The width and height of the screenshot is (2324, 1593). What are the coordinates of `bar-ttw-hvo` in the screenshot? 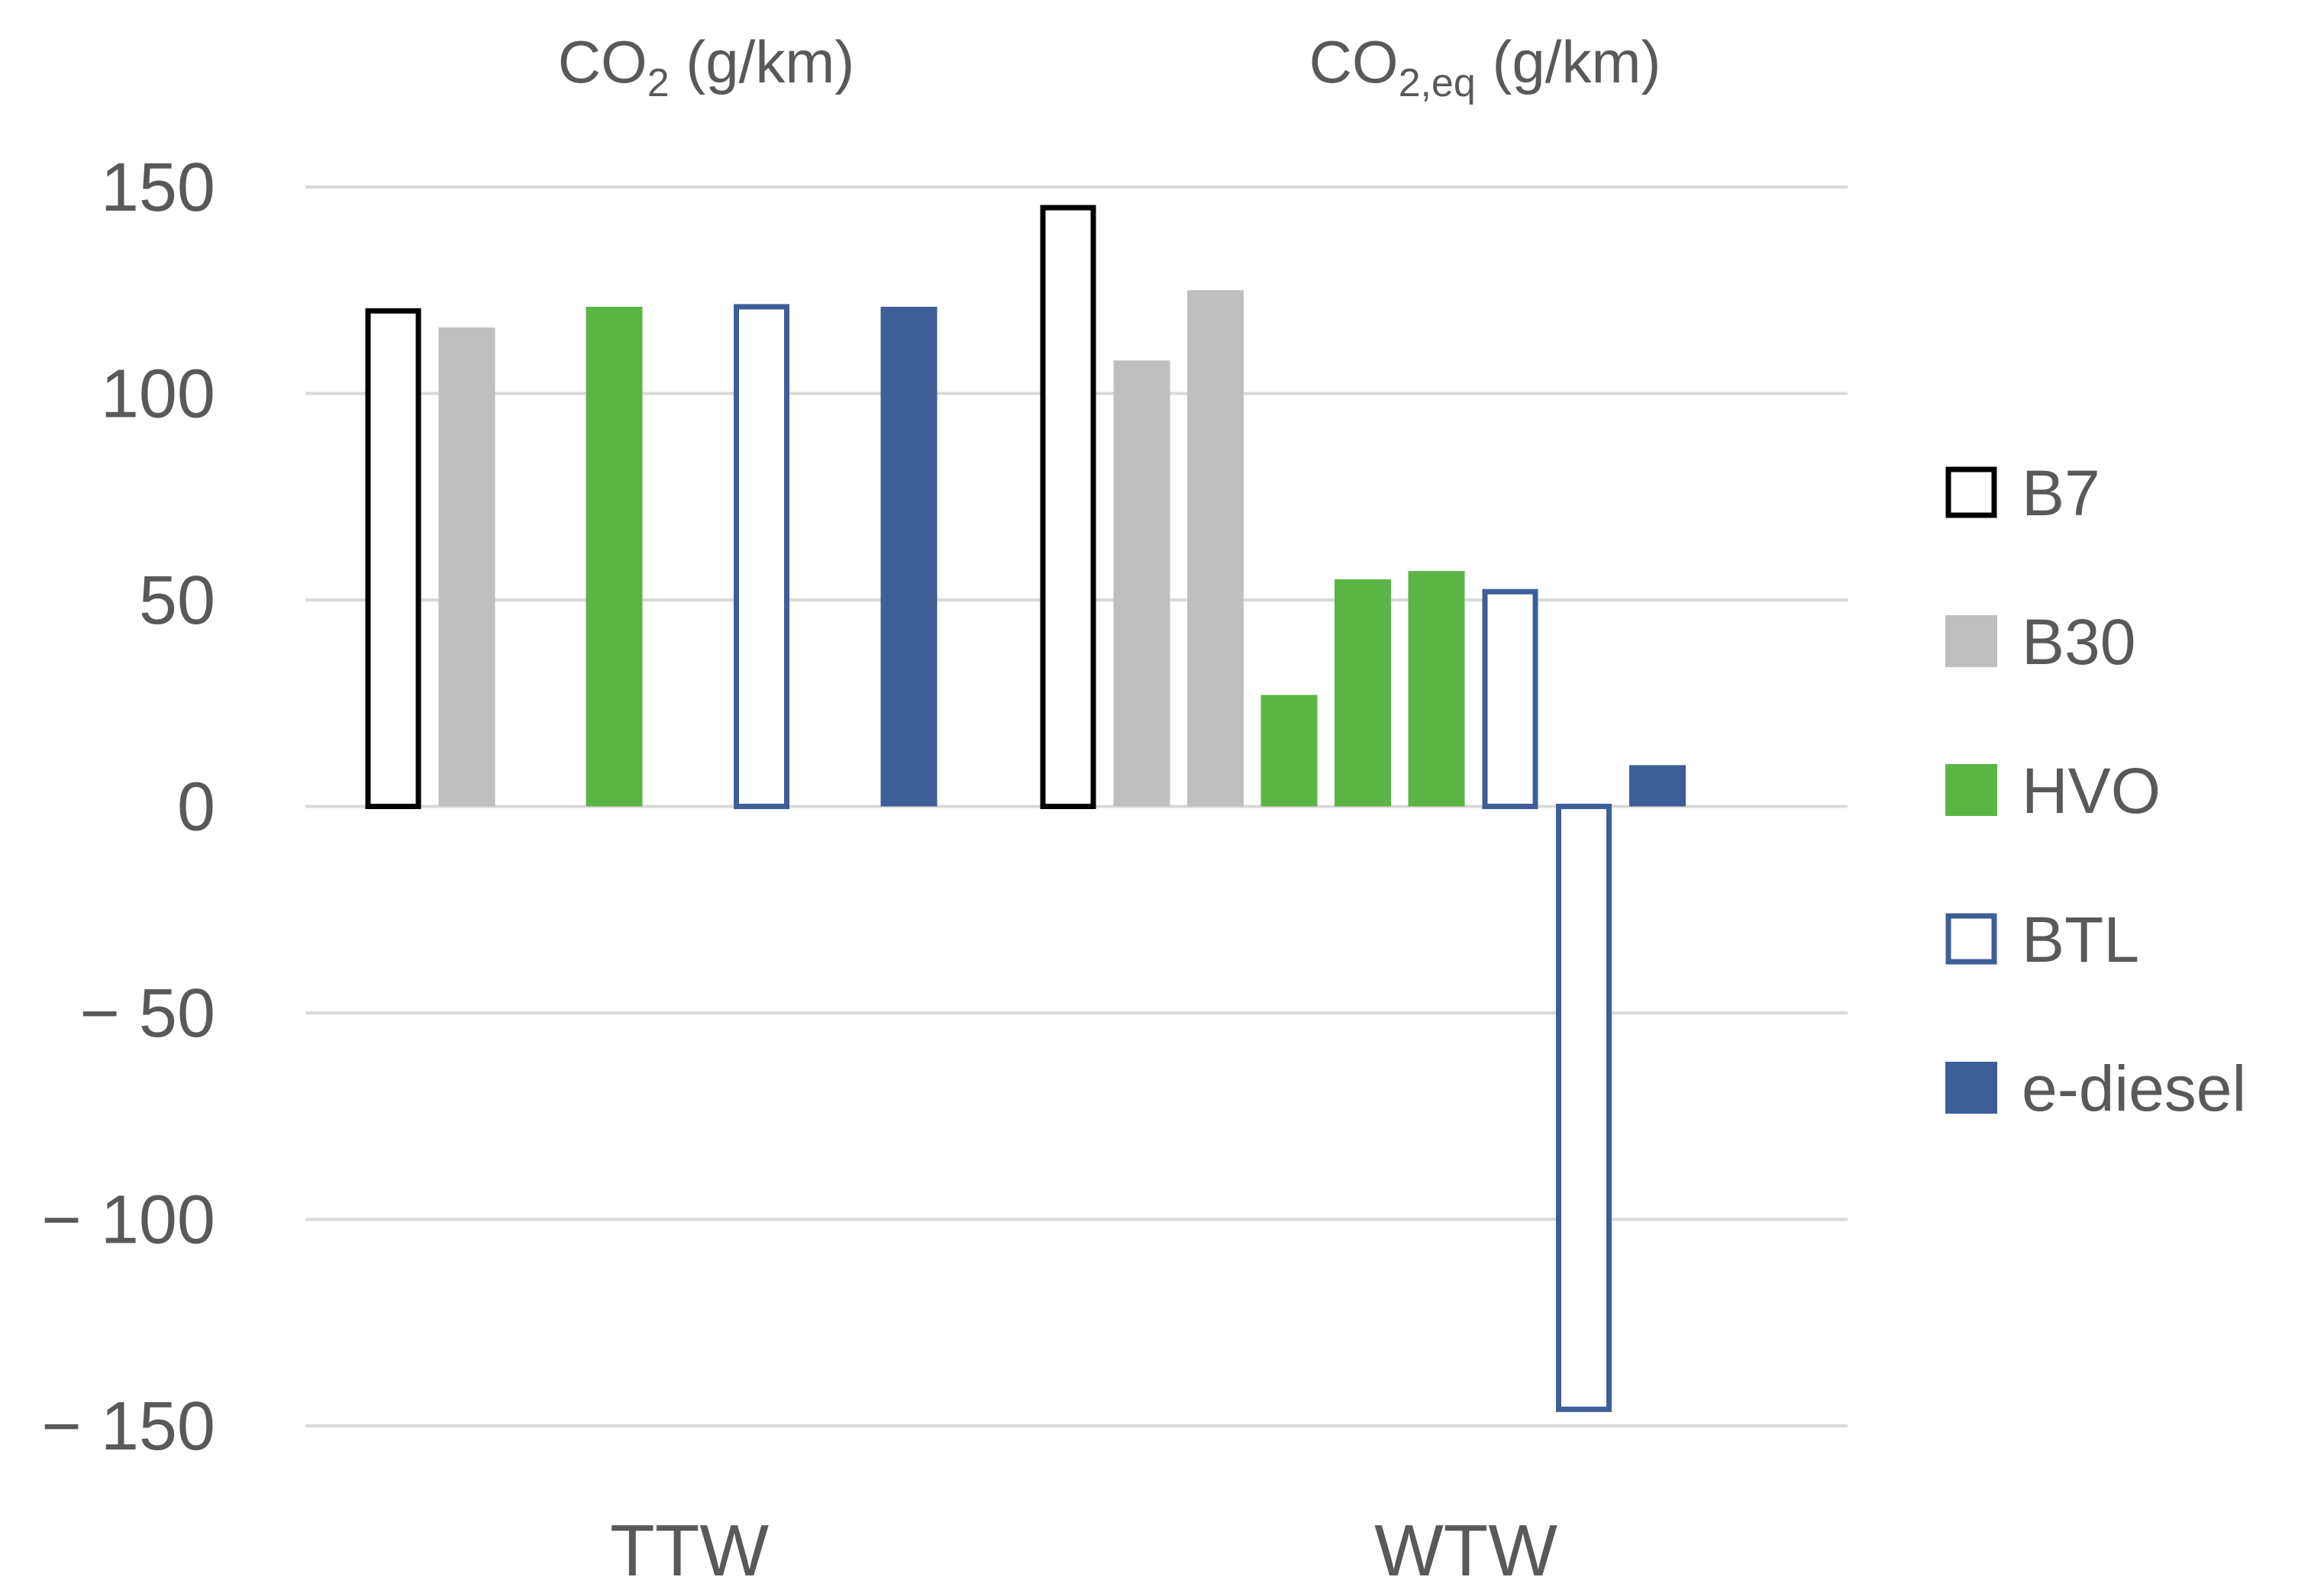 It's located at (614, 556).